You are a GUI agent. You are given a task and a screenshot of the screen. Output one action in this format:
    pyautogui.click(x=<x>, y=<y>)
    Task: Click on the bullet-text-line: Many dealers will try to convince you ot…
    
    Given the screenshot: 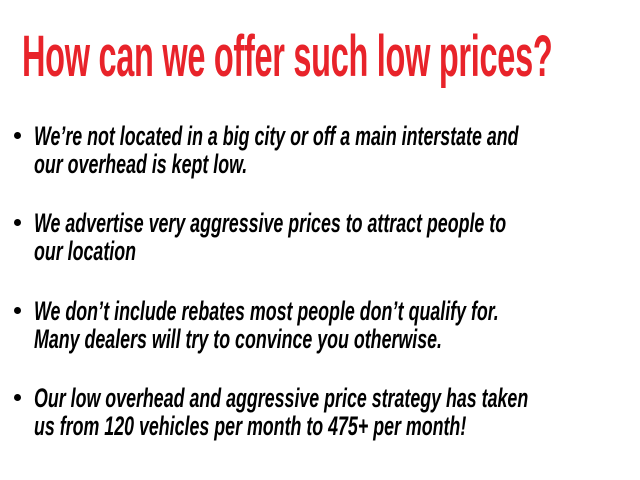 What is the action you would take?
    pyautogui.click(x=238, y=339)
    